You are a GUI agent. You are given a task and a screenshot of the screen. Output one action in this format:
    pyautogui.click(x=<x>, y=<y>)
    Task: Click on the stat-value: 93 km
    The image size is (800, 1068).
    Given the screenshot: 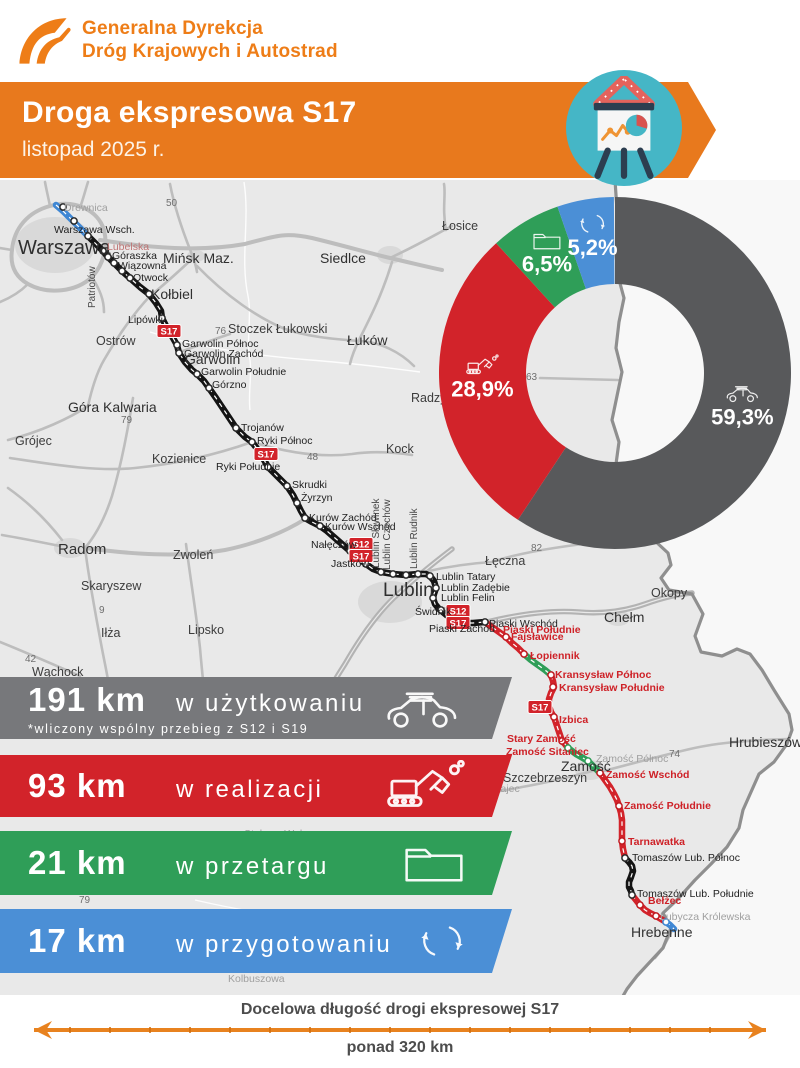 What is the action you would take?
    pyautogui.click(x=77, y=785)
    